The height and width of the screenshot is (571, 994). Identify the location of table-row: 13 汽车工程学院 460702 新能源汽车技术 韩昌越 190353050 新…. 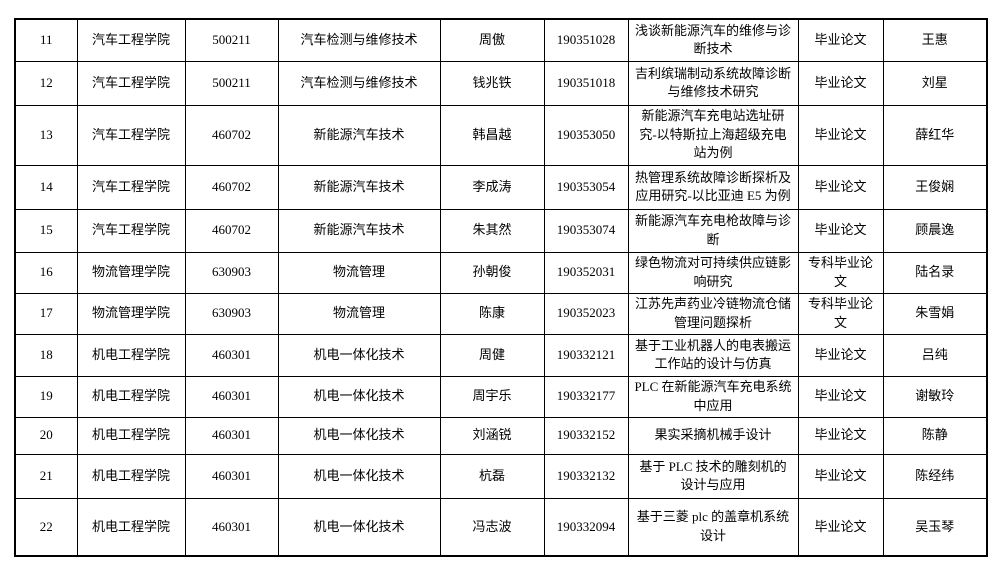
(501, 135).